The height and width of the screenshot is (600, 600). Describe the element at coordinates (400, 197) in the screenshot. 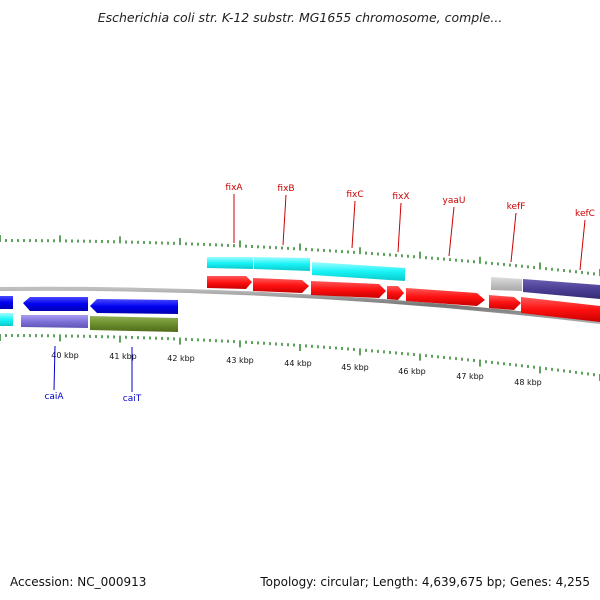

I see `gene-label-fixX: fixX` at that location.